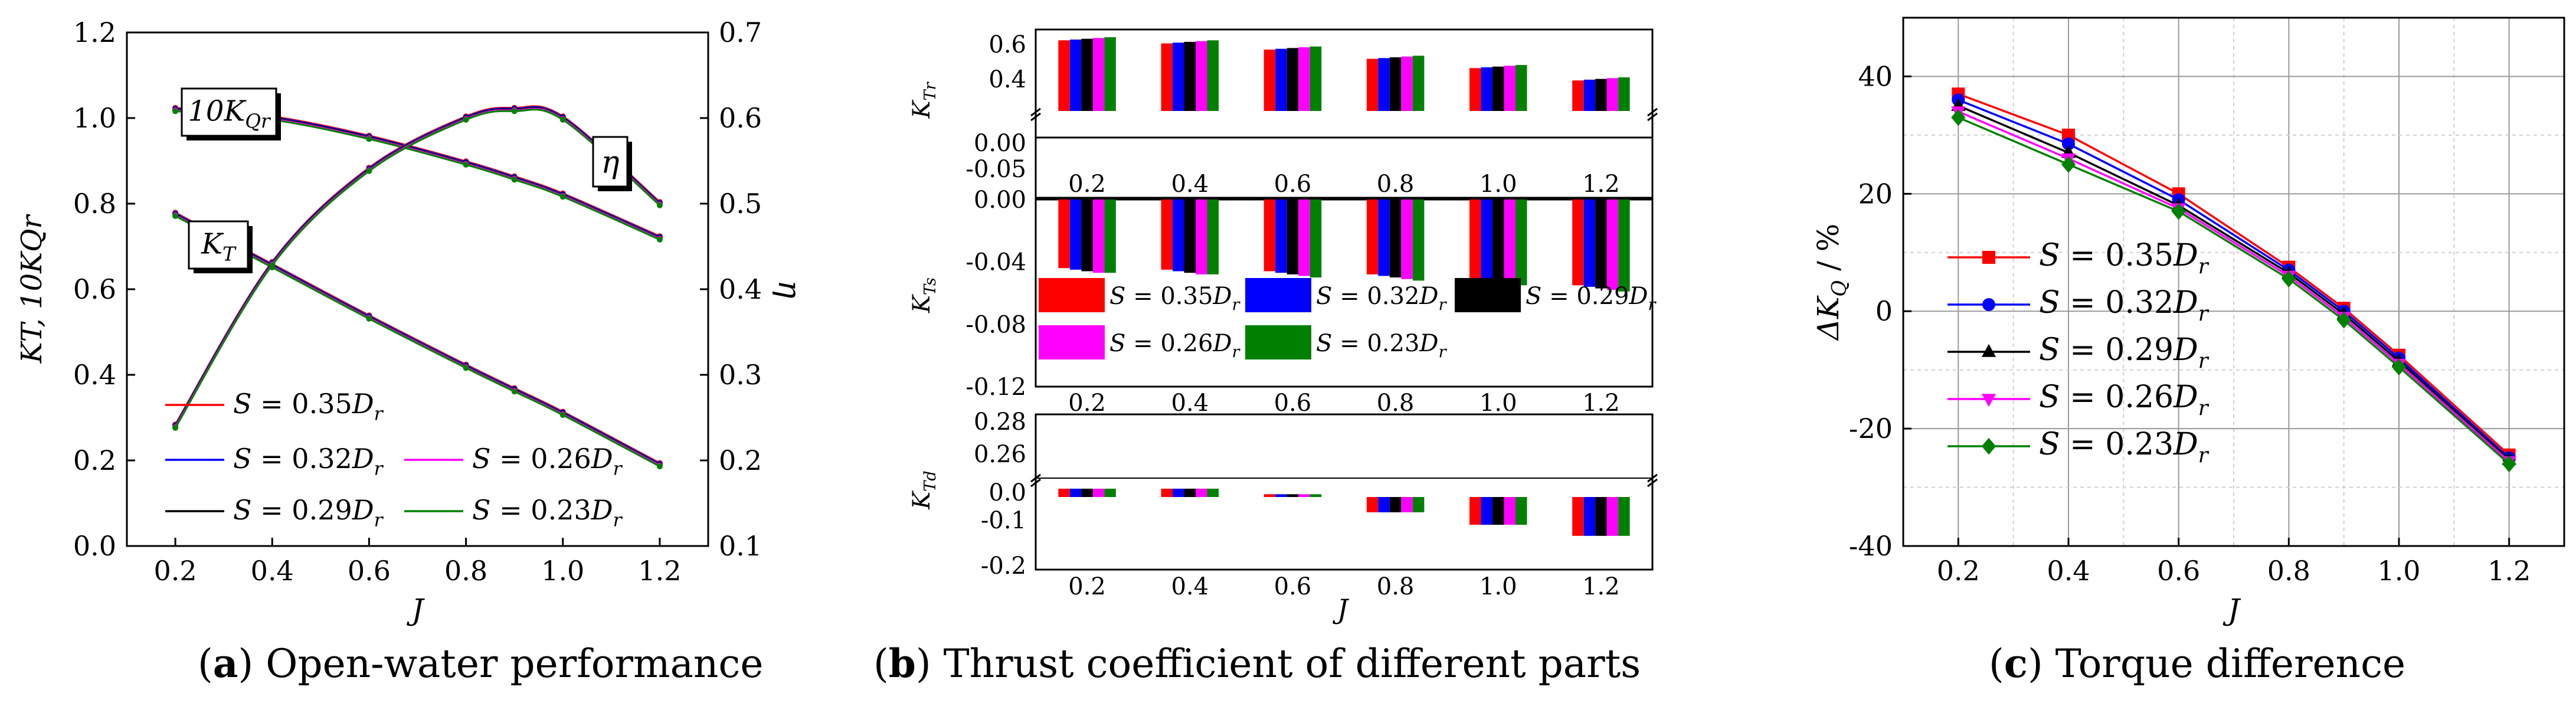 The image size is (2576, 716). What do you see at coordinates (1007, 44) in the screenshot?
I see `ktr-ytick-label: 0.6` at bounding box center [1007, 44].